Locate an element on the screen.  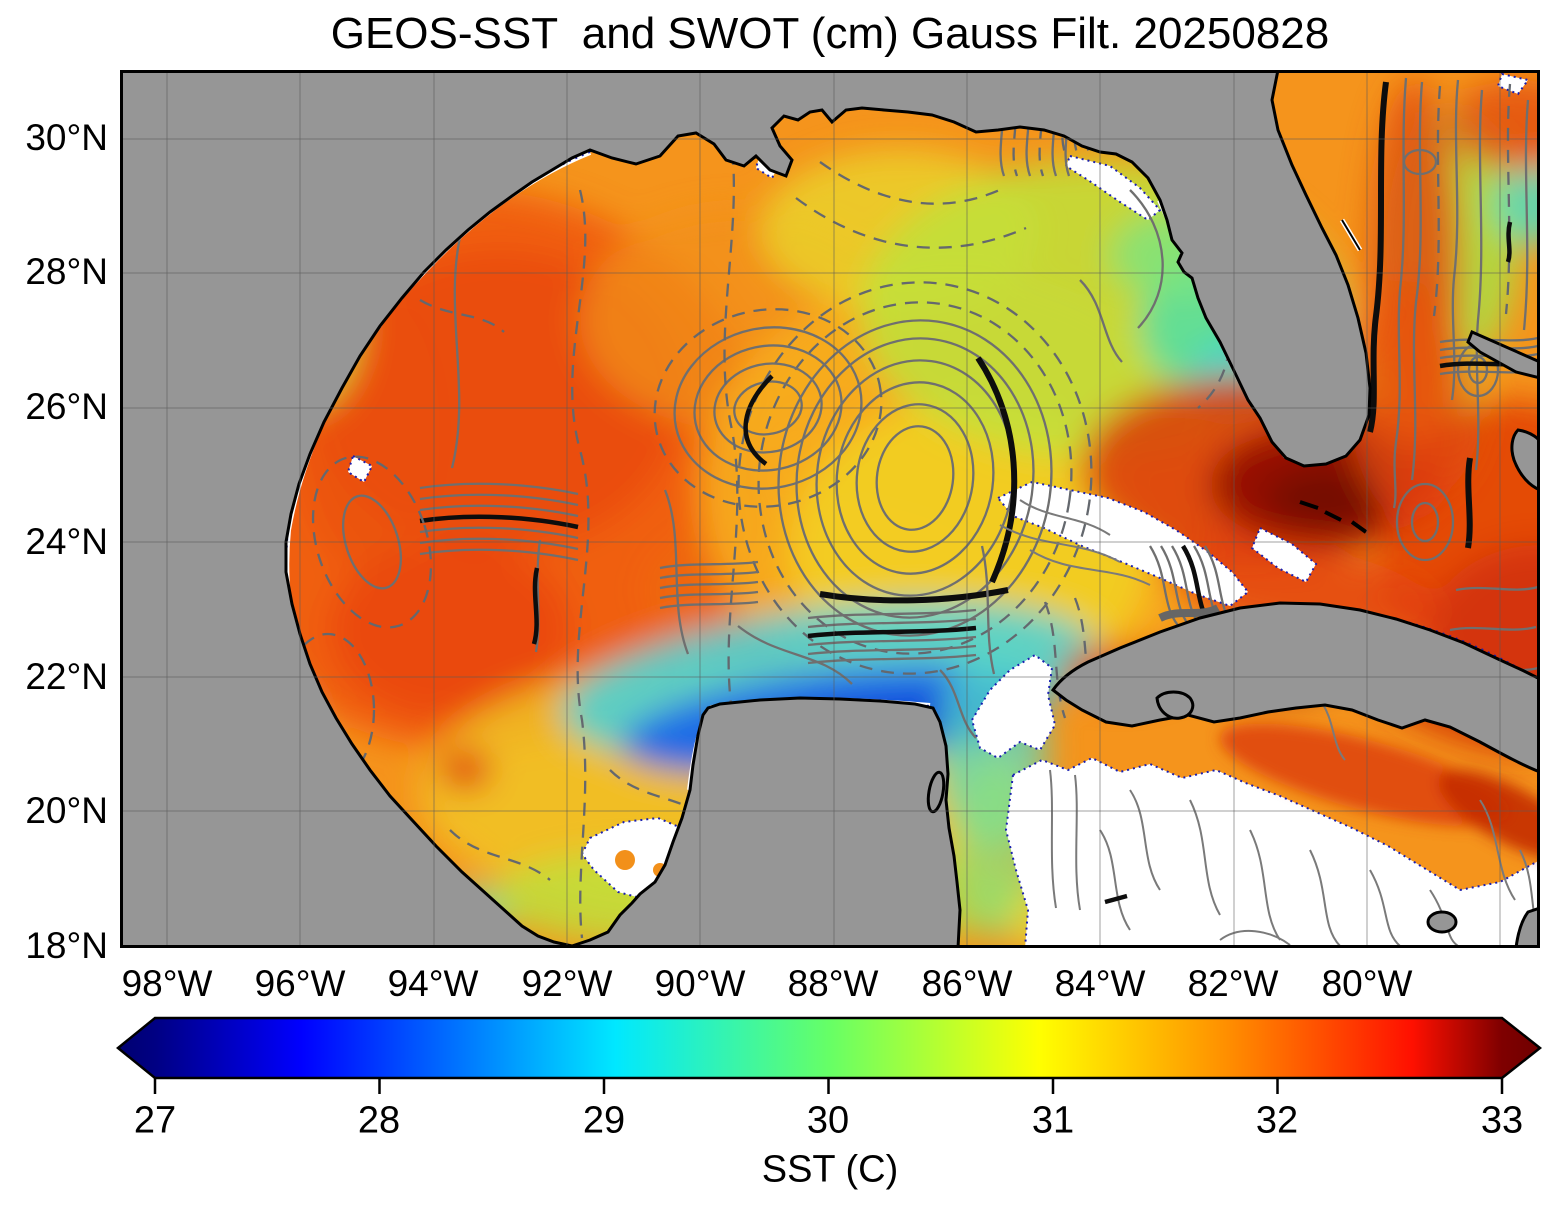
land-andros is located at coordinates (1525, 460).